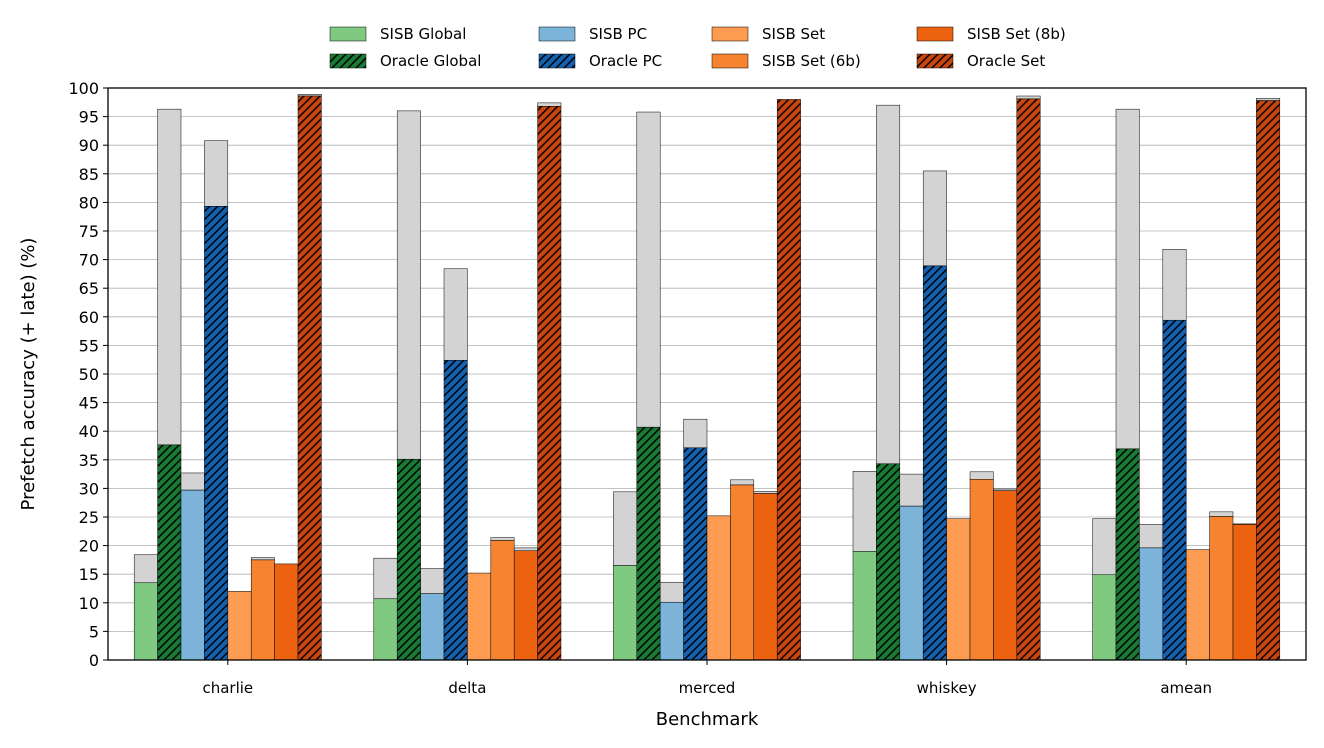 The image size is (1324, 748). Describe the element at coordinates (89, 117) in the screenshot. I see `y-tick-label: 95` at that location.